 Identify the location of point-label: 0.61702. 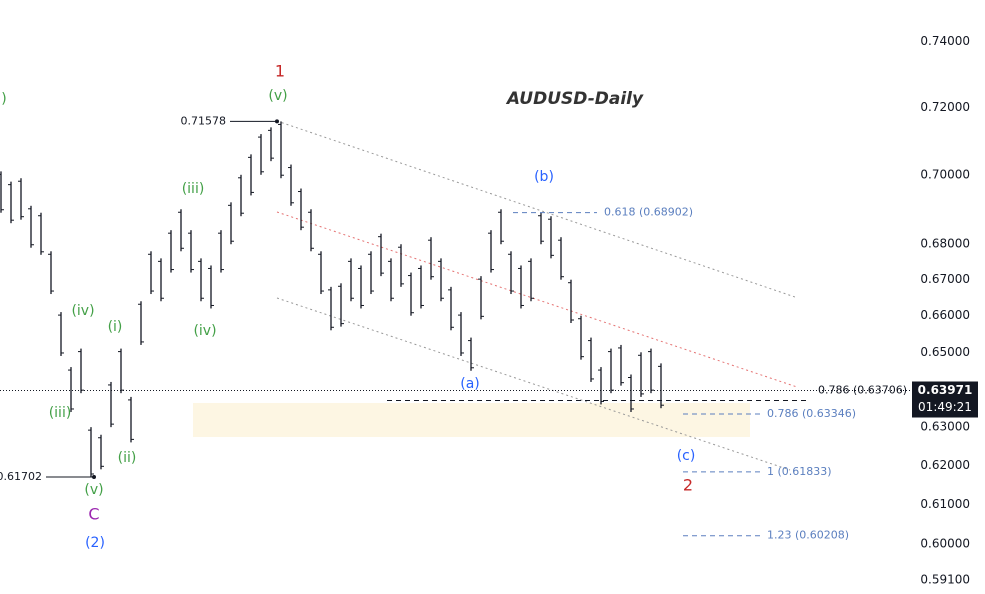
(21, 476).